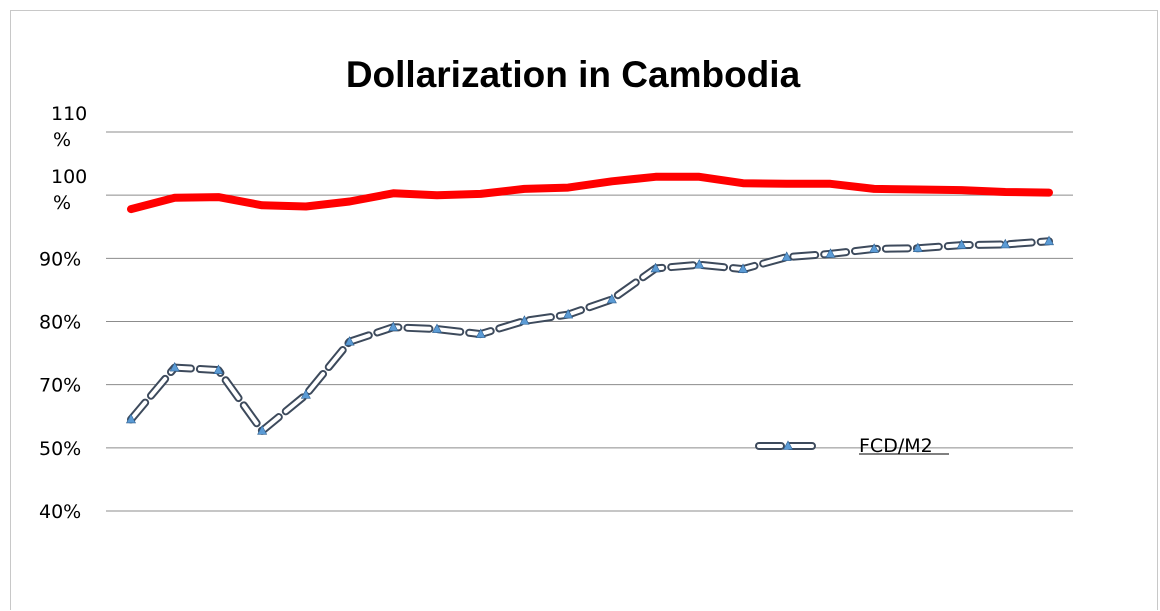  I want to click on chart-title: Dollarization in Cambodia, so click(573, 74).